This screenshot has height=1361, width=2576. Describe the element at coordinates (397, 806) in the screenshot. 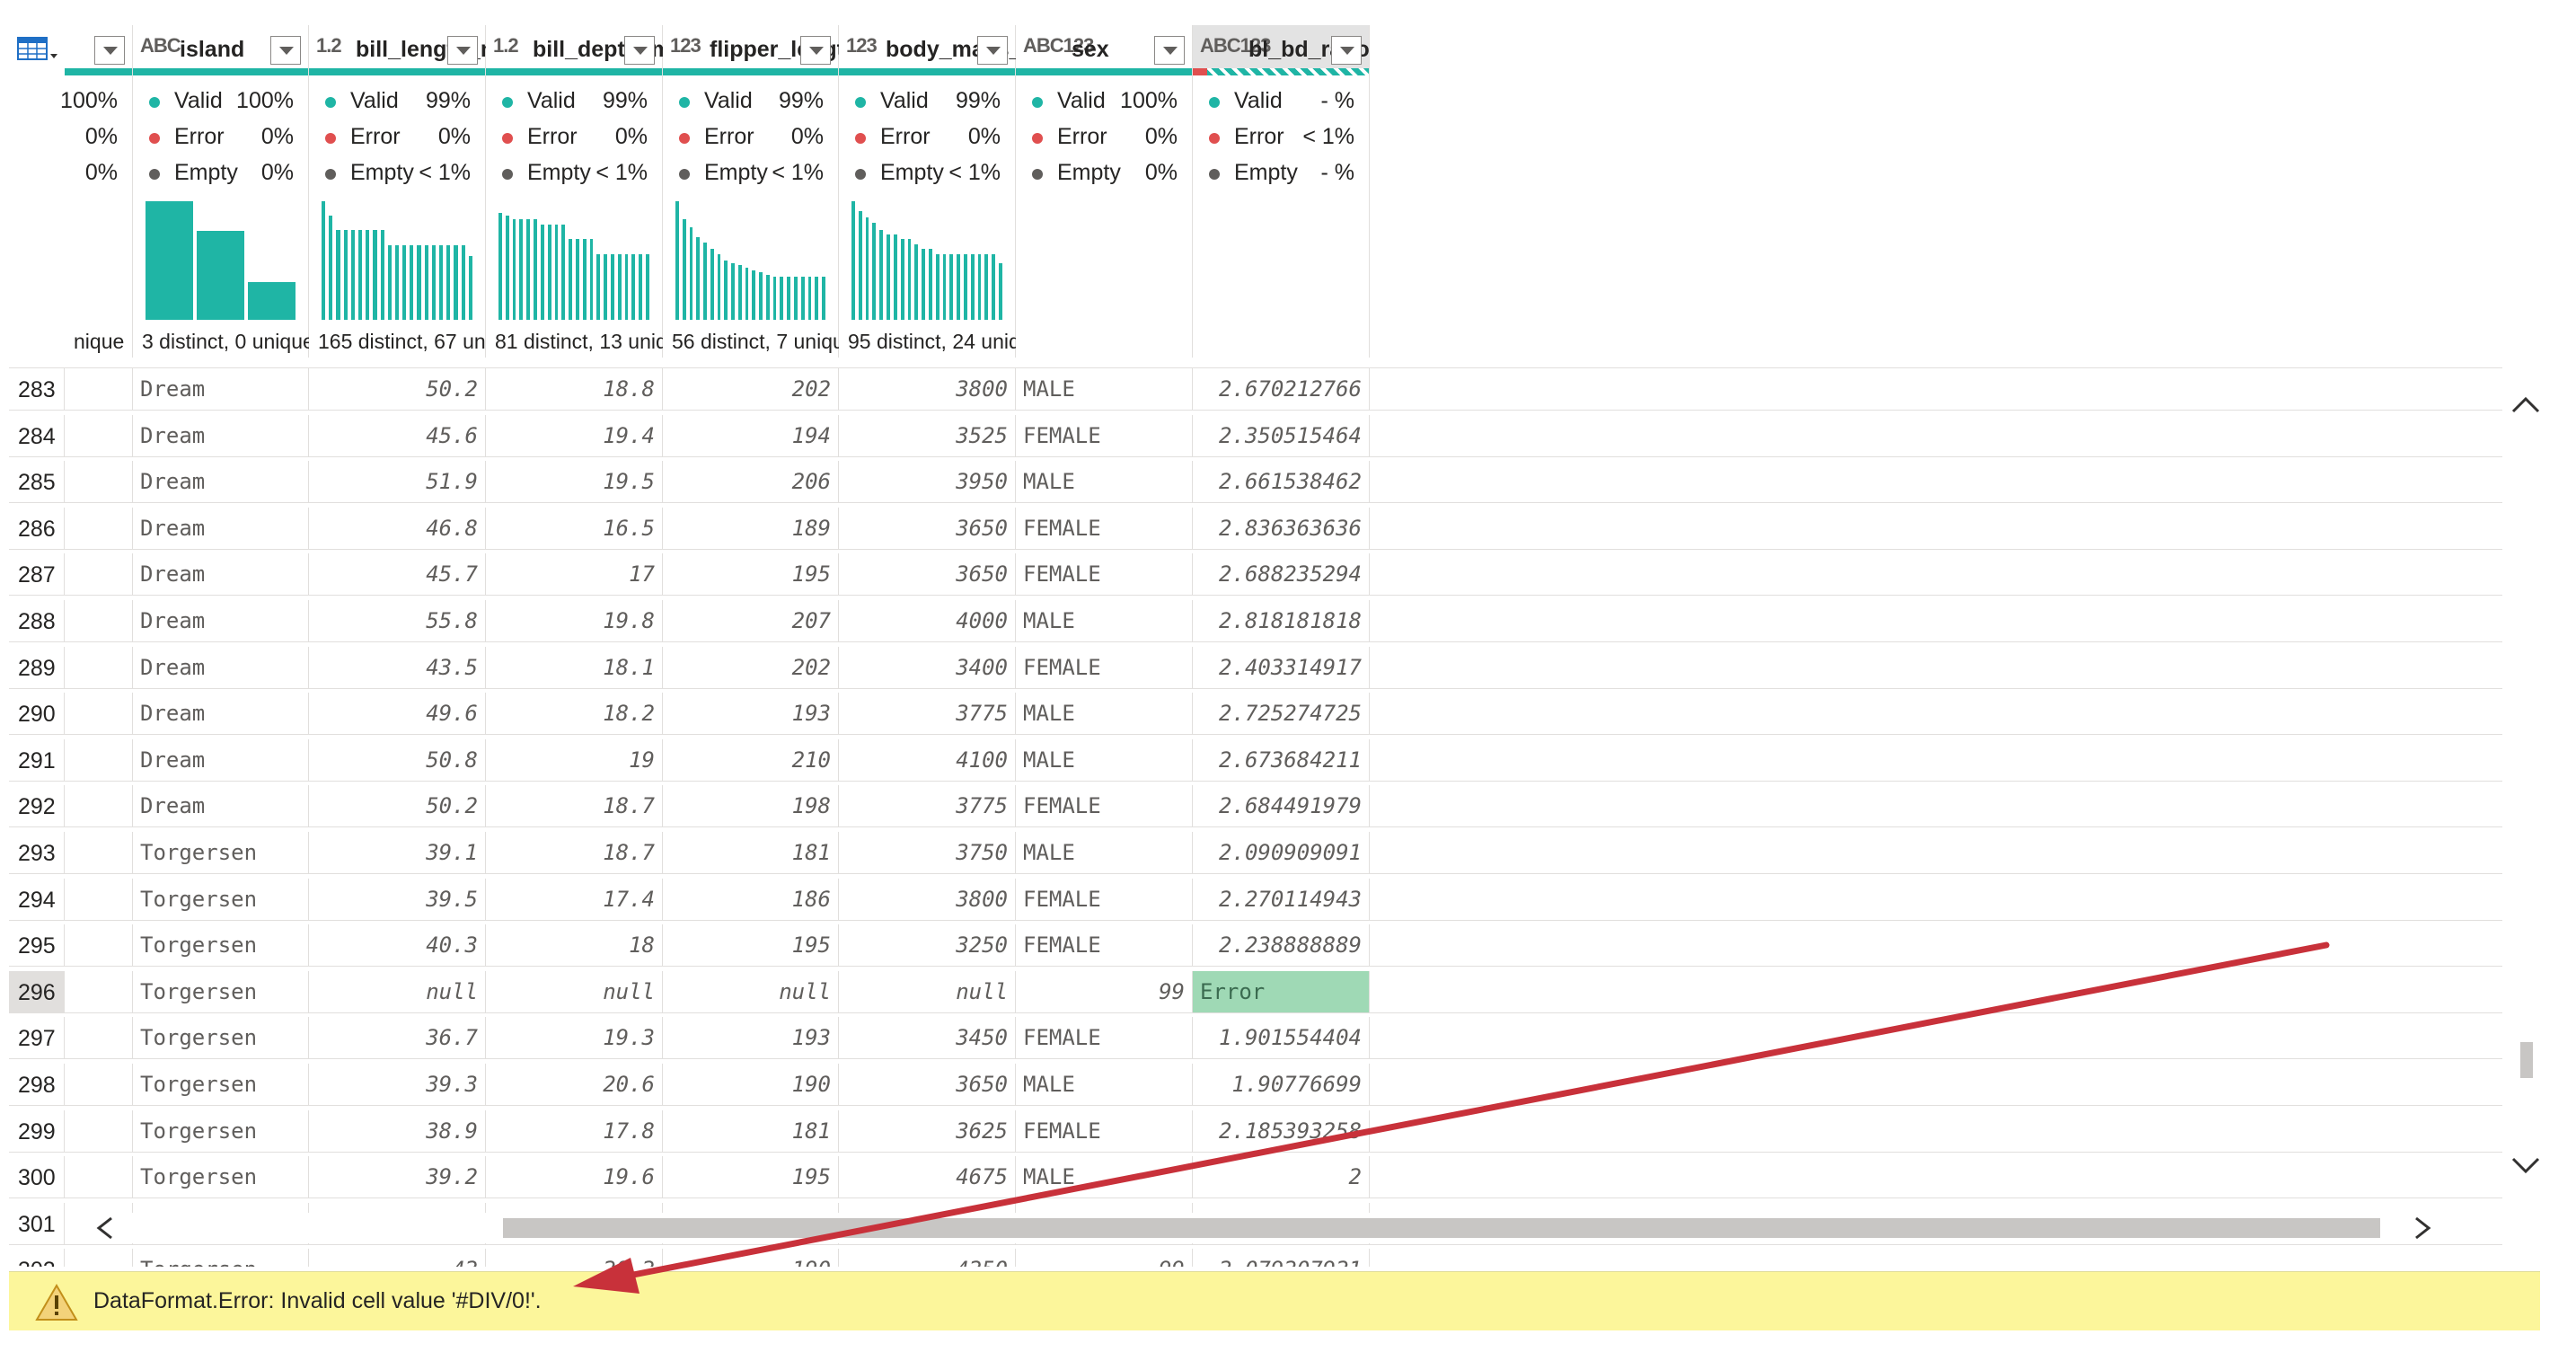

I see `cell-bill_length: 50.2` at that location.